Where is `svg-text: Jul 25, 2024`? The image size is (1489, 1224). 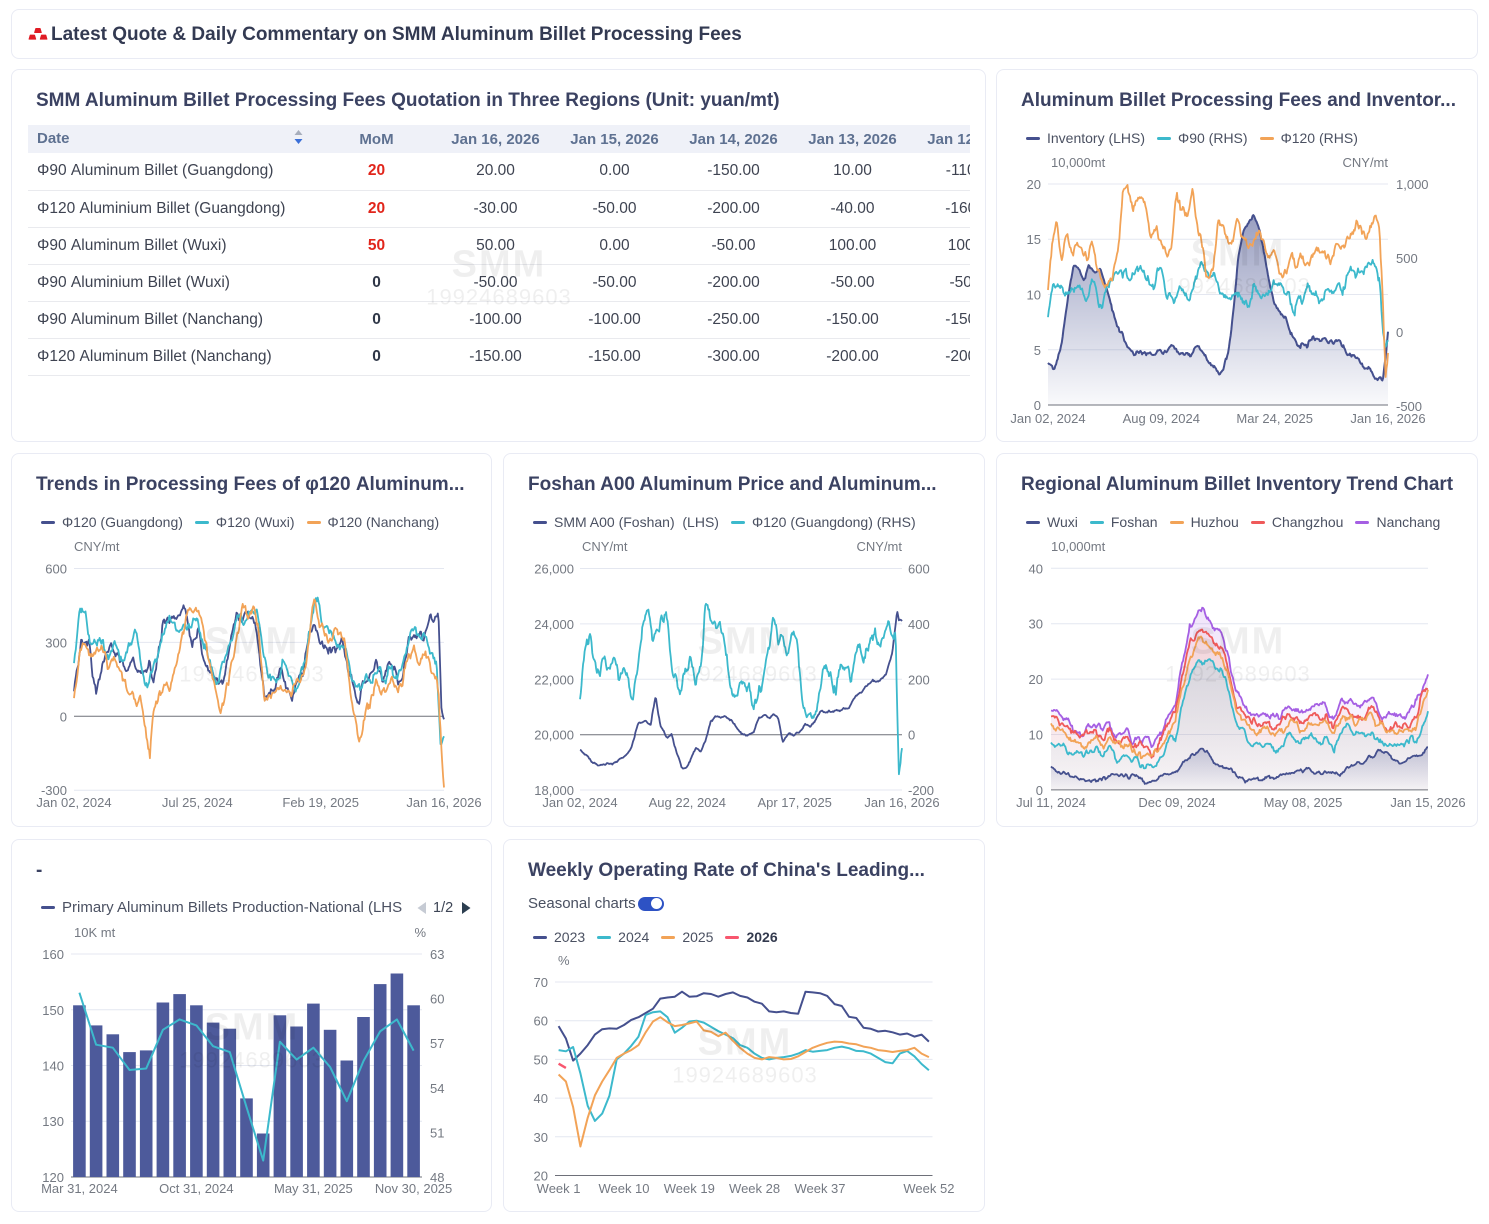
svg-text: Jul 25, 2024 is located at coordinates (197, 802).